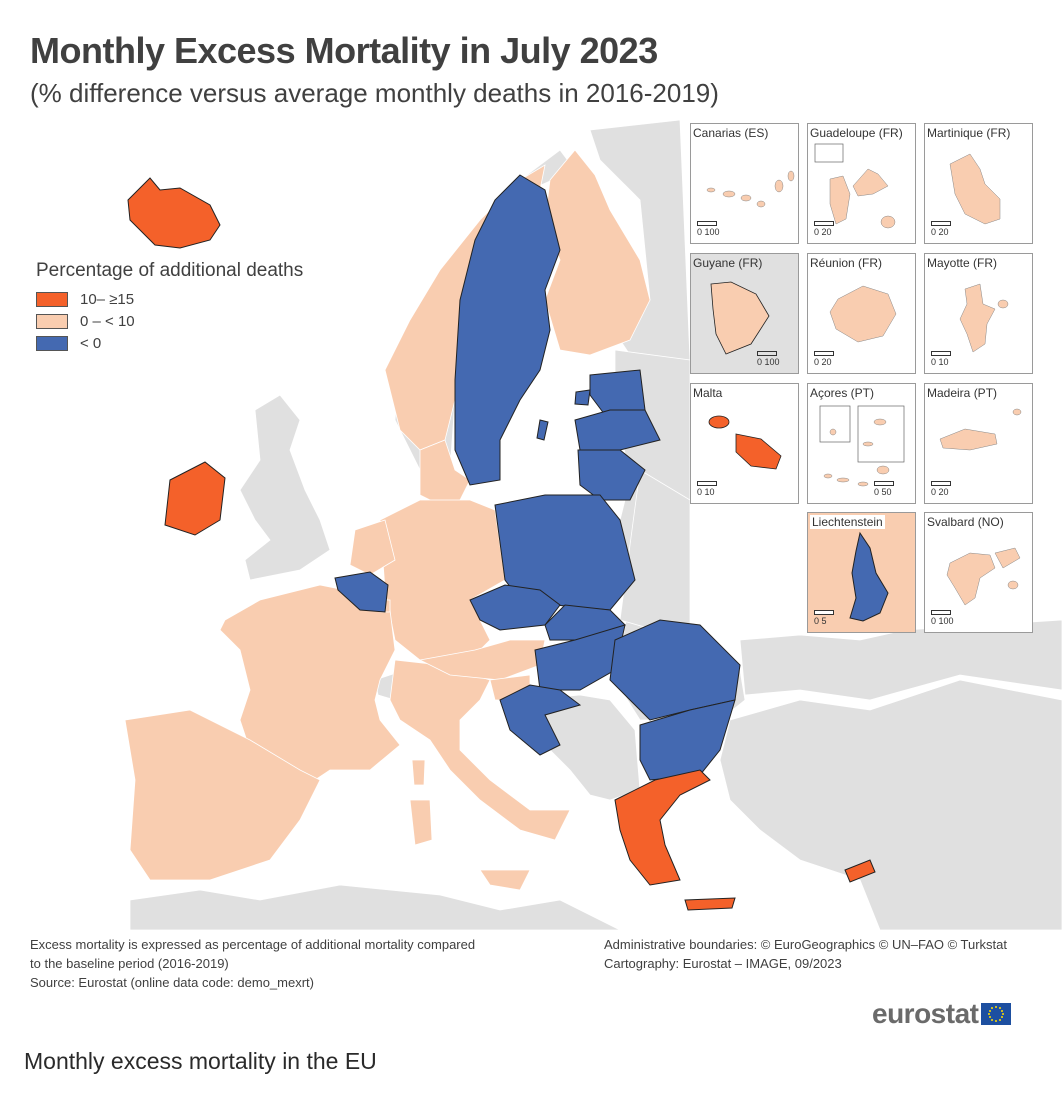 The height and width of the screenshot is (1094, 1062). What do you see at coordinates (375, 907) in the screenshot?
I see `region-north-africa` at bounding box center [375, 907].